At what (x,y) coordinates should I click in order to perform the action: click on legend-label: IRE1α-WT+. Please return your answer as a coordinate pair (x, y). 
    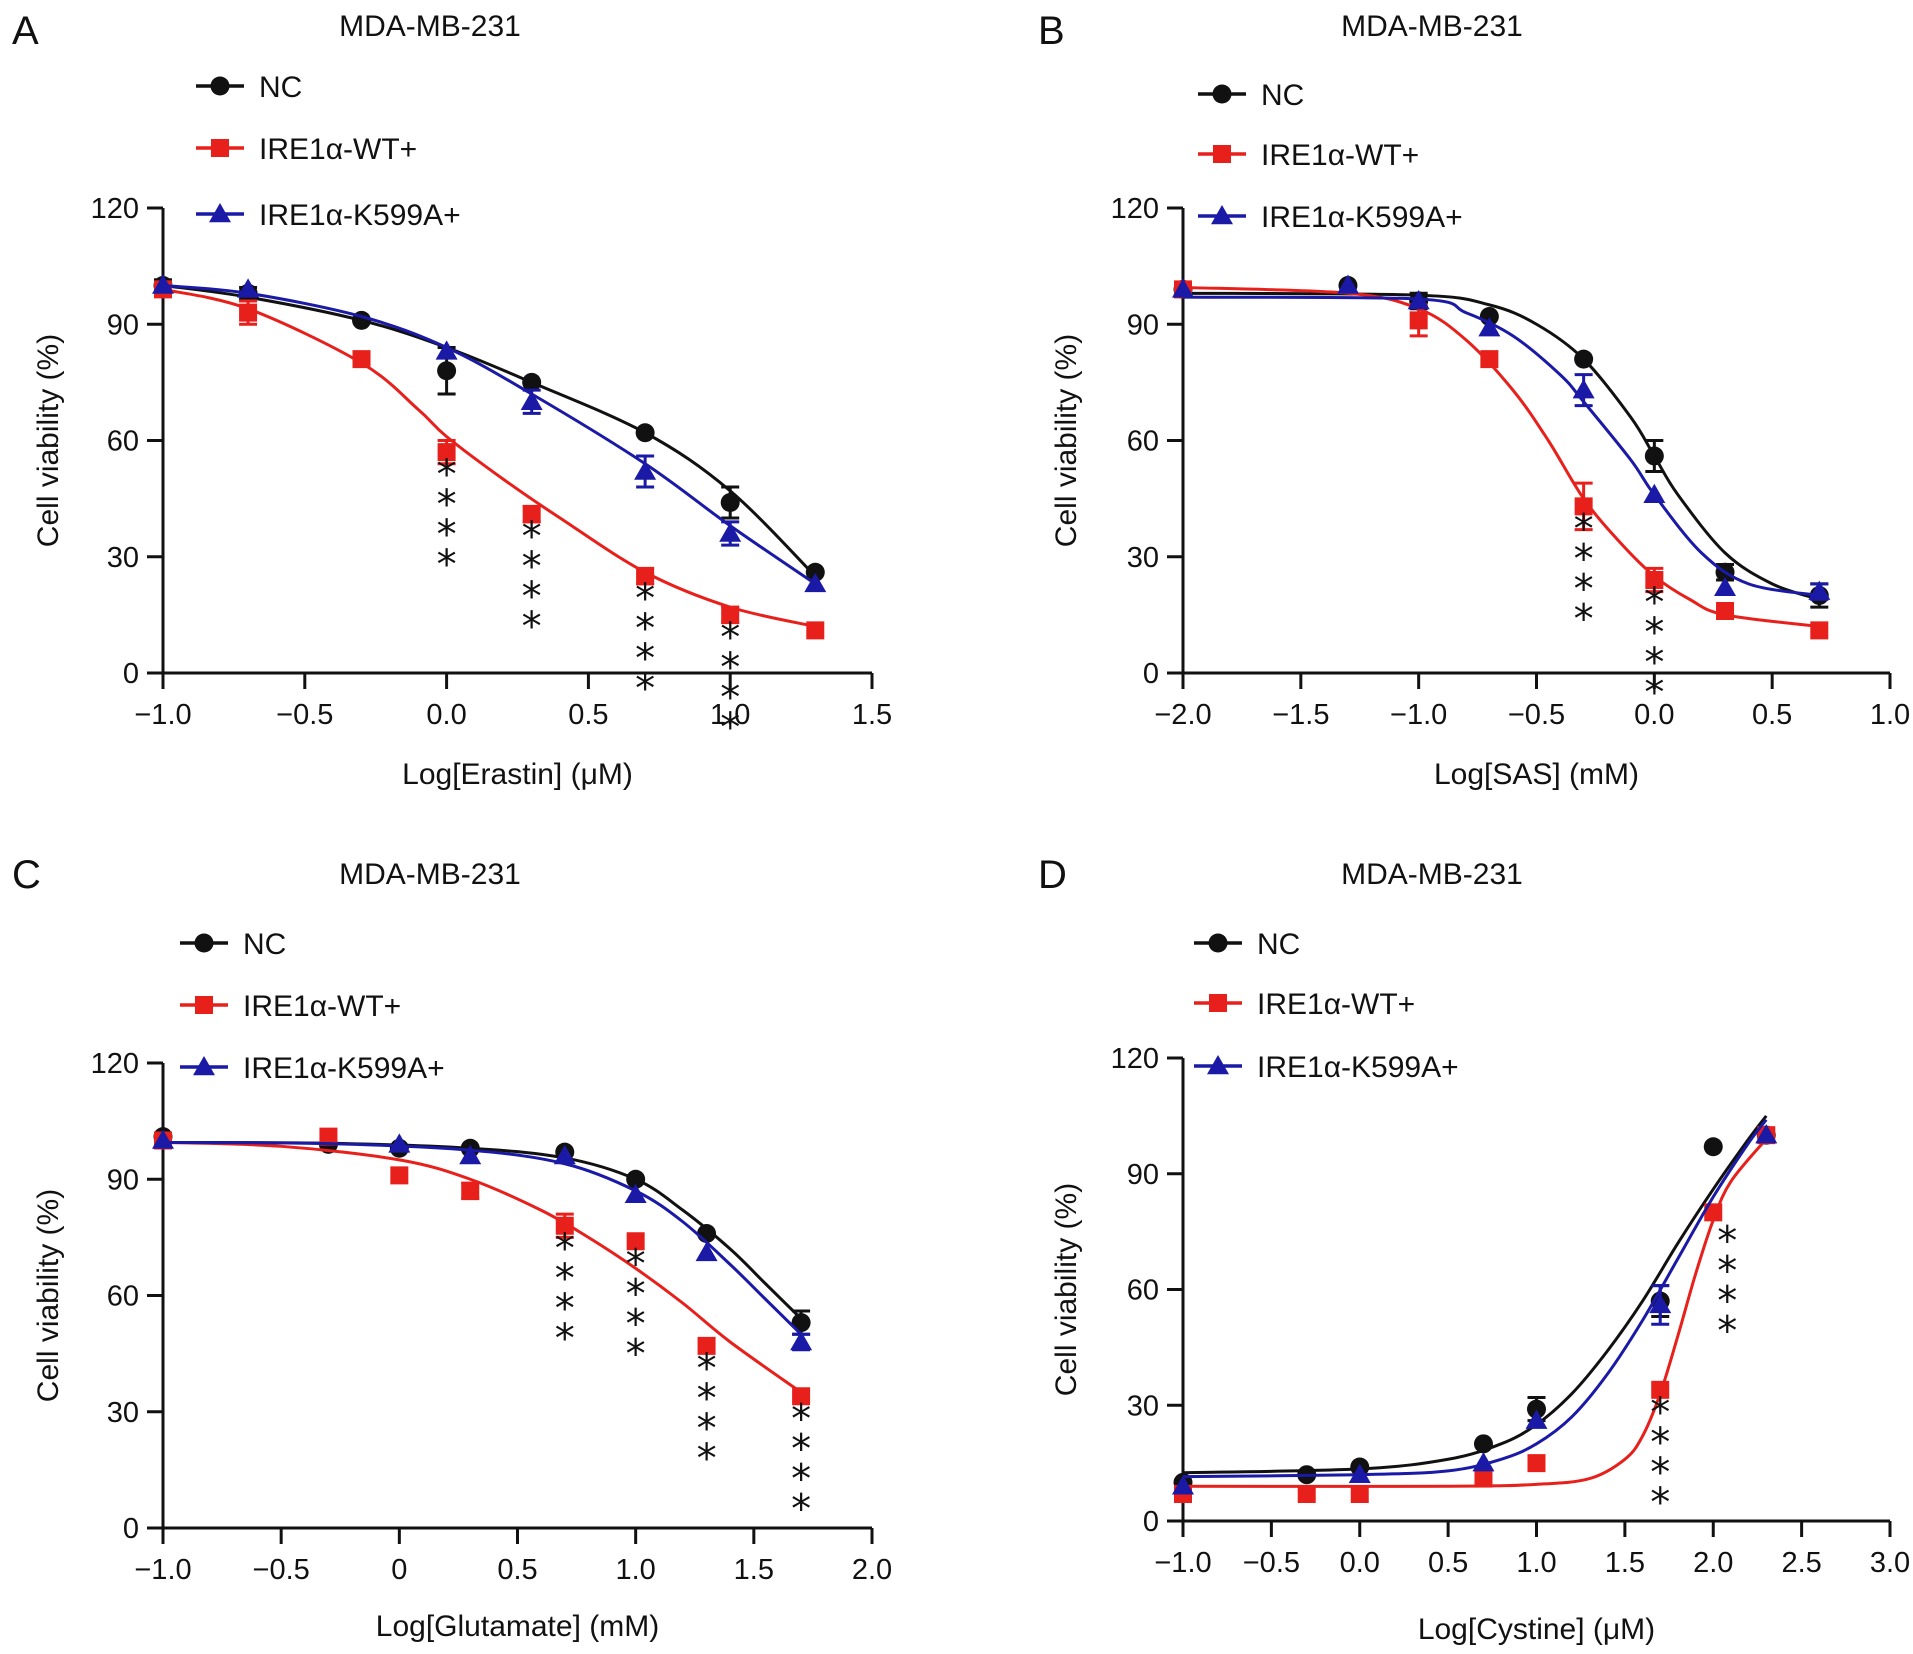
    Looking at the image, I should click on (1336, 1004).